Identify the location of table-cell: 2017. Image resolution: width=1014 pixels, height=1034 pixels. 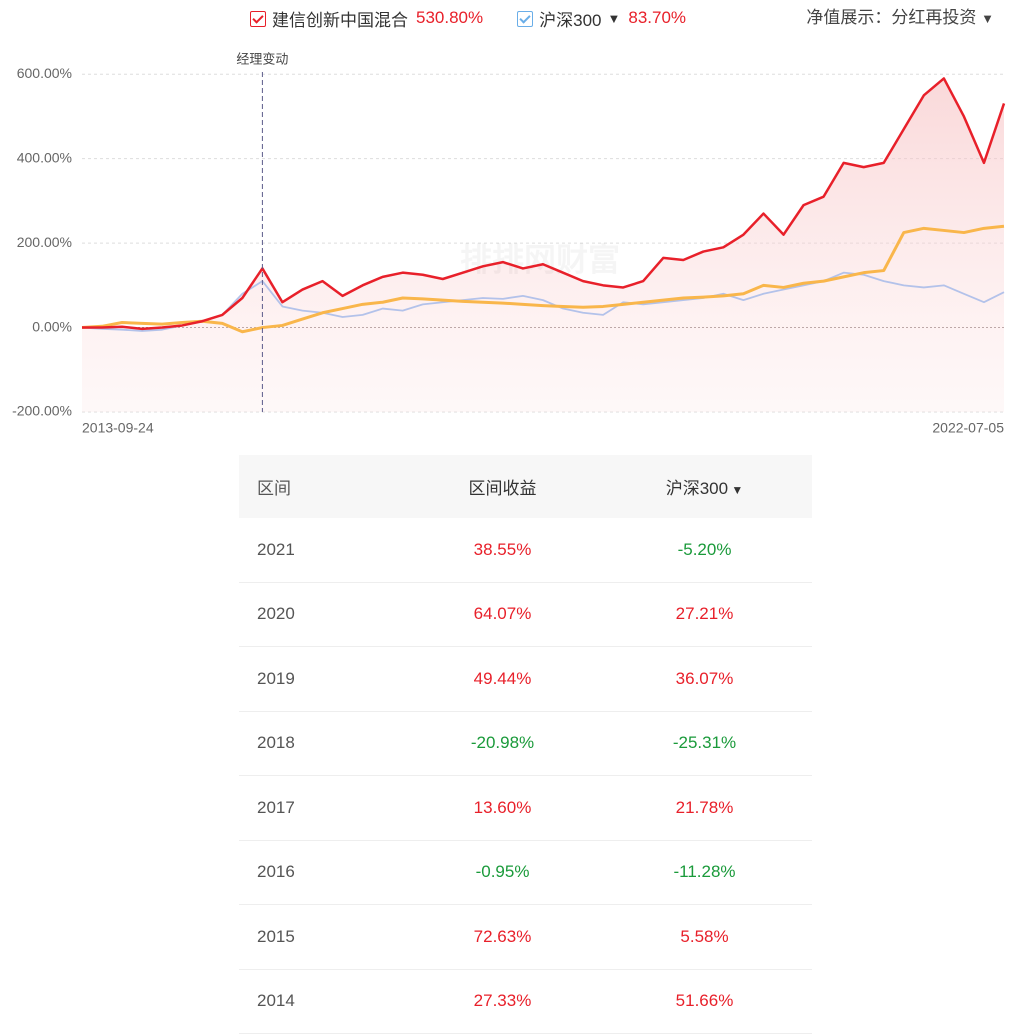
(323, 808).